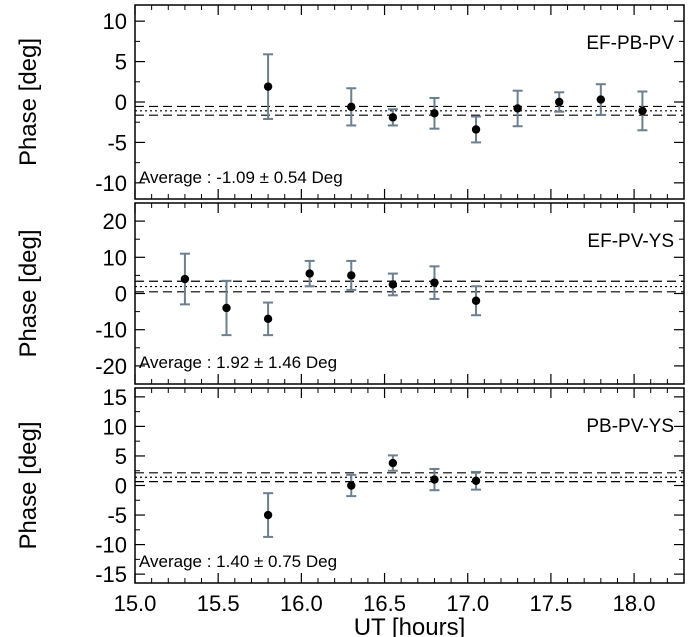 This screenshot has width=690, height=637. I want to click on x-tick-label: 15.5, so click(218, 603).